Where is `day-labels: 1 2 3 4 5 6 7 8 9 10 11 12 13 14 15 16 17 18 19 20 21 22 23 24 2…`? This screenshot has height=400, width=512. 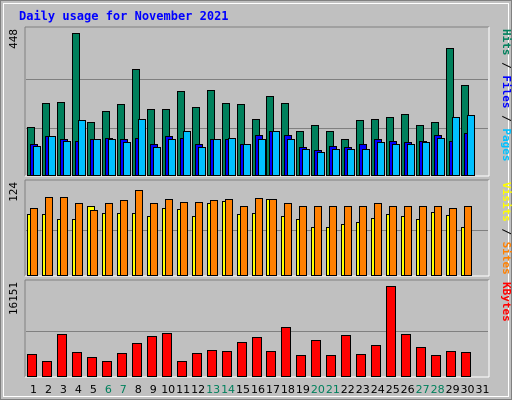 day-labels: 1 2 3 4 5 6 7 8 9 10 11 12 13 14 15 16 17 18 19 20 21 22 23 24 2… is located at coordinates (260, 389).